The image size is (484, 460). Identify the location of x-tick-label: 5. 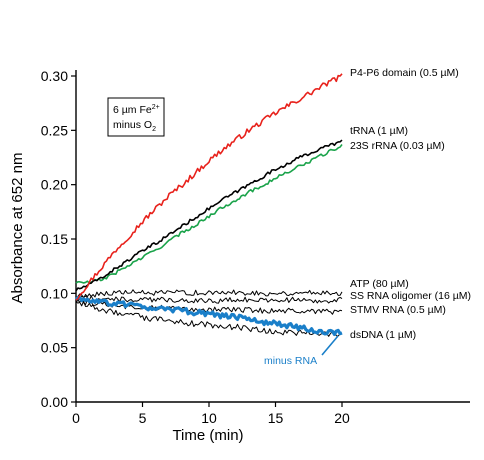
(143, 418).